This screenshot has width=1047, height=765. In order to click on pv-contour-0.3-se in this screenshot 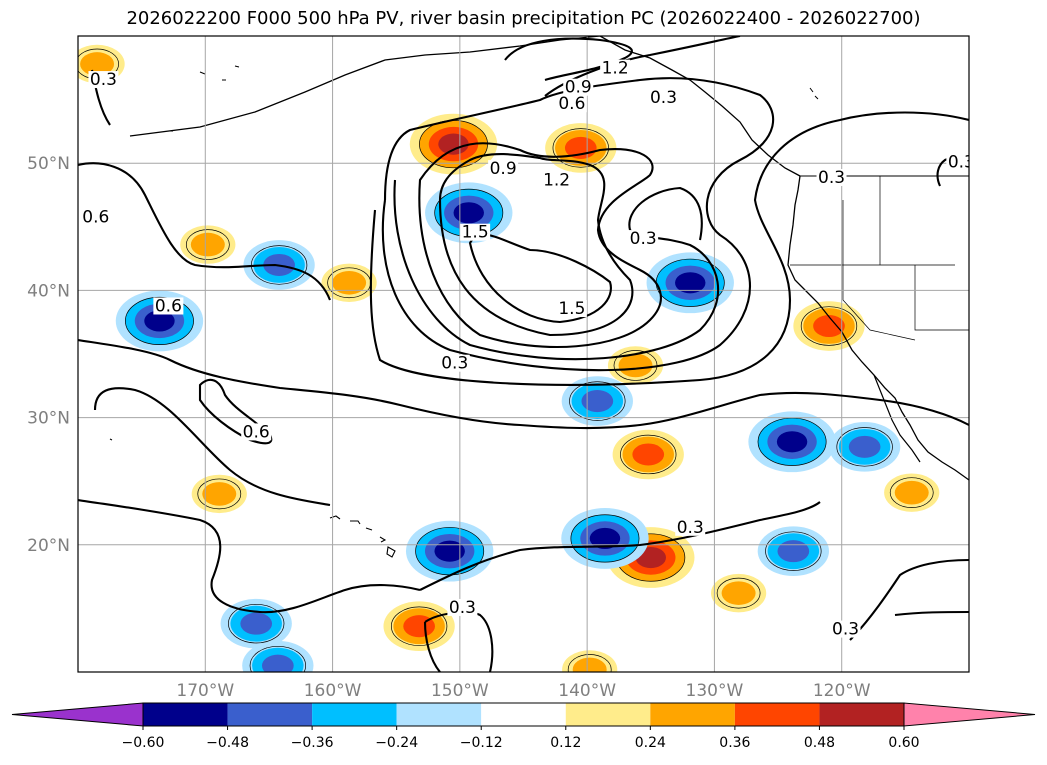, I will do `click(909, 599)`.